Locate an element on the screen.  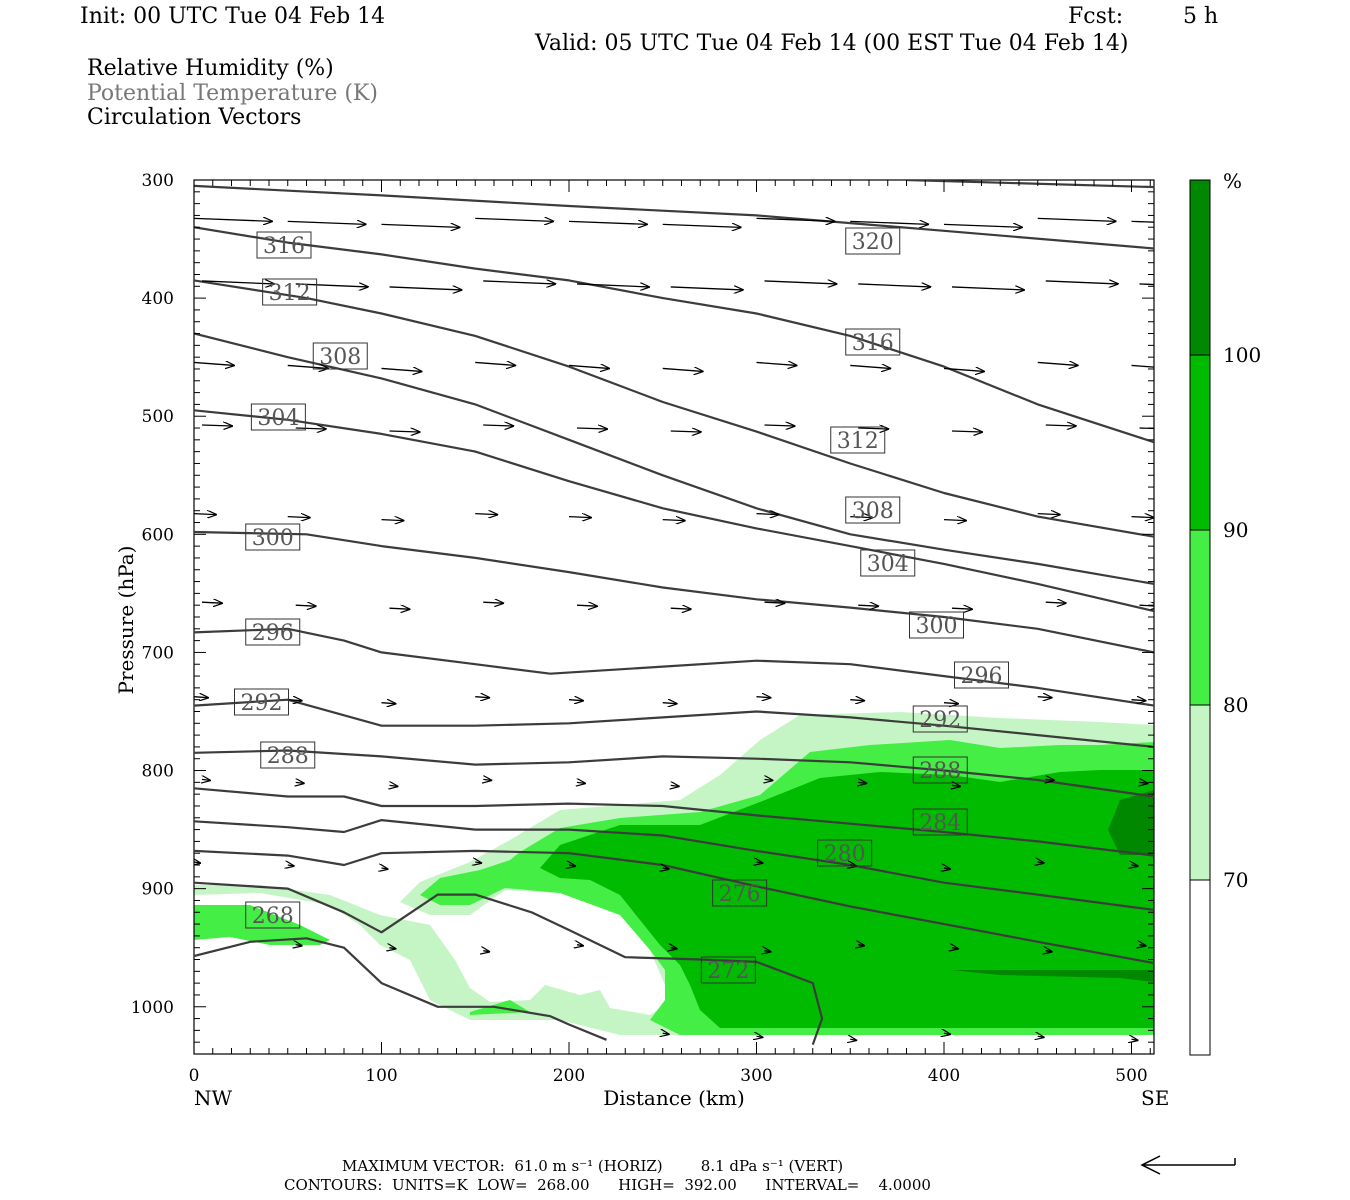
x-tick-label: 100 is located at coordinates (381, 1076).